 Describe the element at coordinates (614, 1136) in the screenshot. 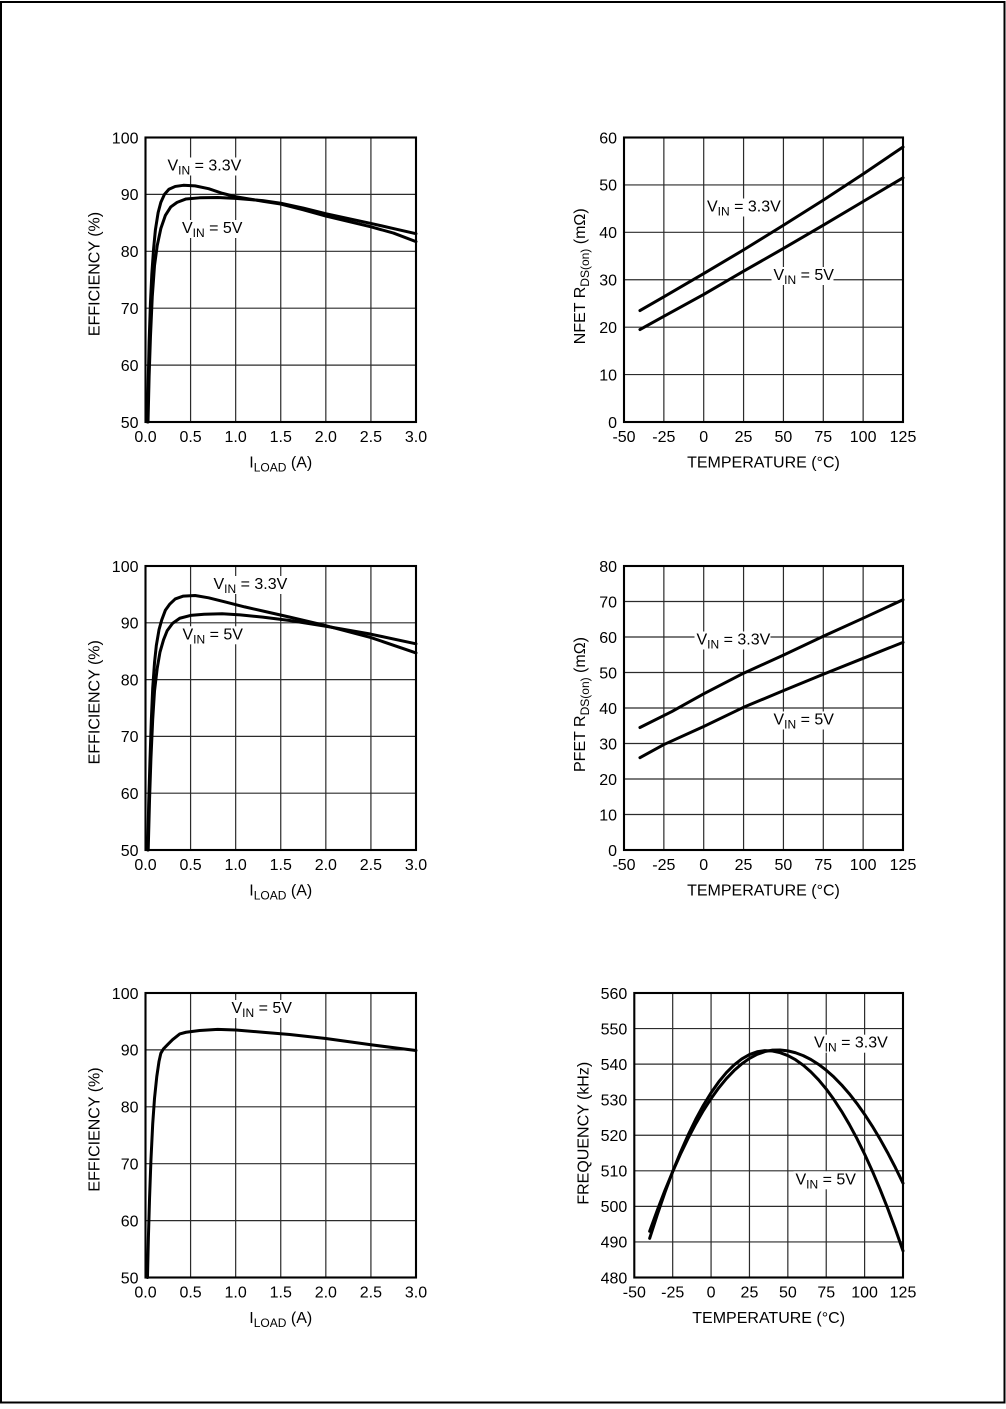

I see `svg-text: 520` at that location.